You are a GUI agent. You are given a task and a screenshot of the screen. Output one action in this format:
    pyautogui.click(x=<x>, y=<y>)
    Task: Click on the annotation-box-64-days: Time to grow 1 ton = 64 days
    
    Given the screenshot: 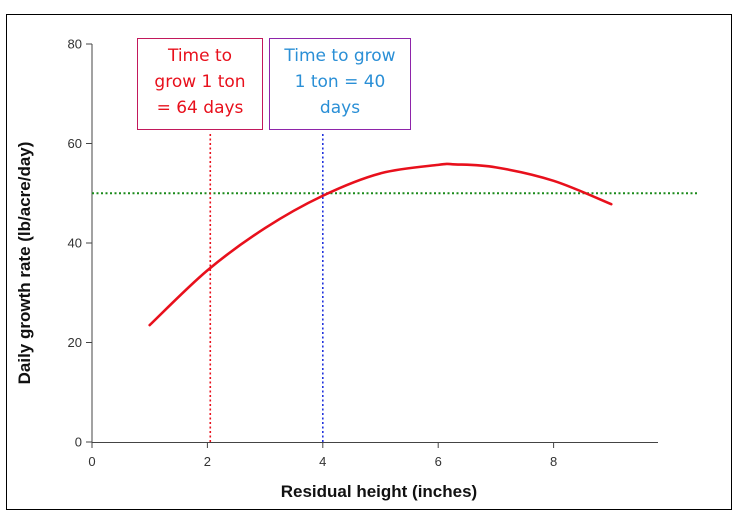 What is the action you would take?
    pyautogui.click(x=200, y=84)
    